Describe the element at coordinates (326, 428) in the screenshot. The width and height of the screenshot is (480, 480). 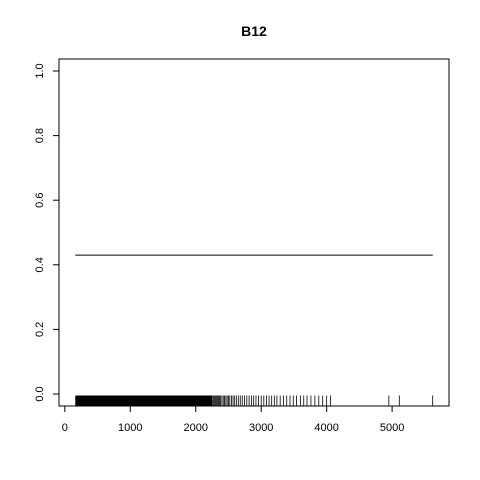
I see `x-tick-label: 4000` at that location.